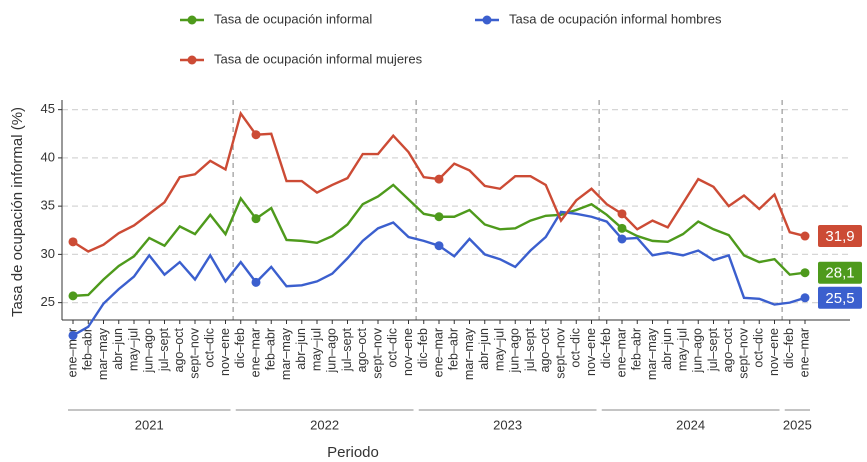 Image resolution: width=867 pixels, height=462 pixels. I want to click on y-tick-label: 30, so click(48, 253).